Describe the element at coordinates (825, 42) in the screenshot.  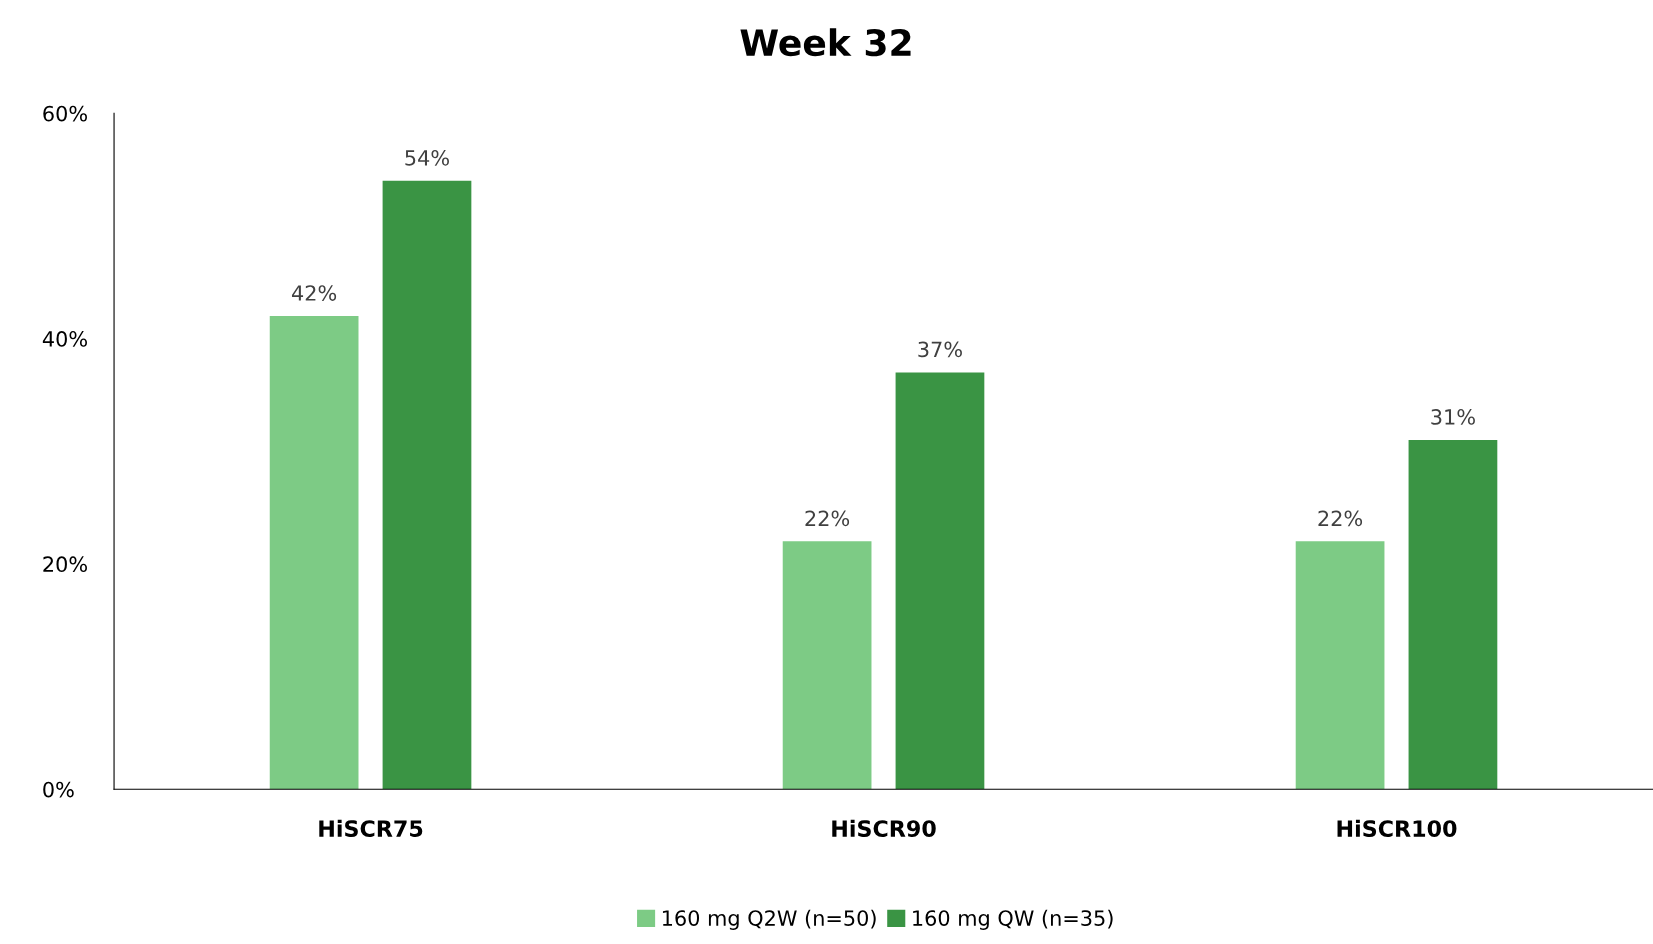
I see `chart-title: Week 32` at that location.